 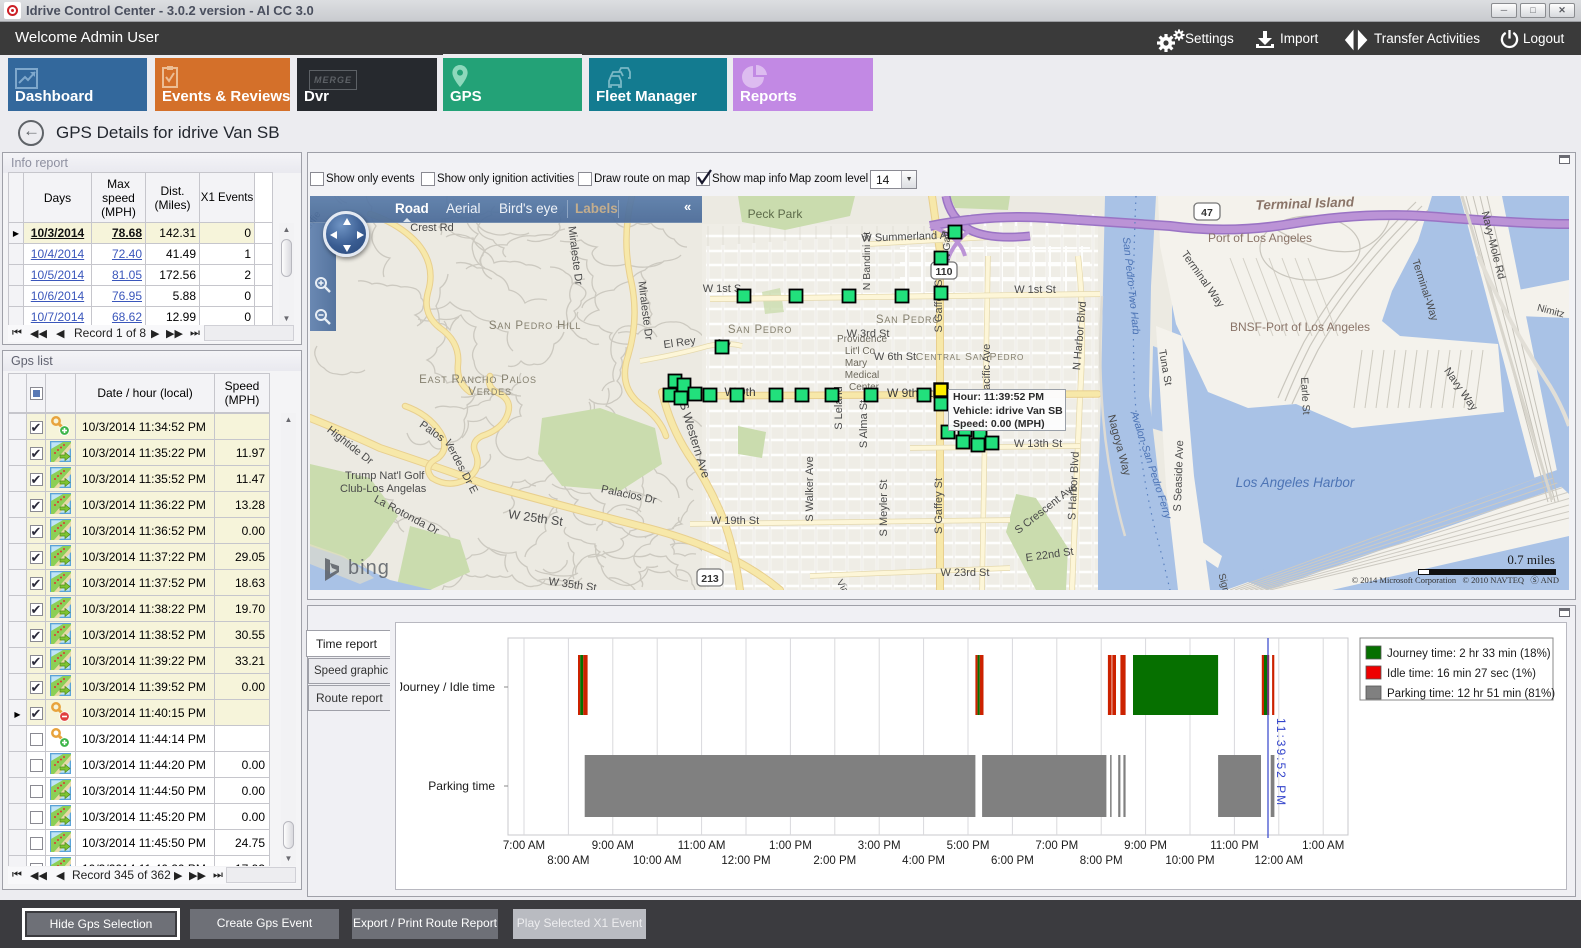 I want to click on svg-text: Earle St, so click(x=1305, y=396).